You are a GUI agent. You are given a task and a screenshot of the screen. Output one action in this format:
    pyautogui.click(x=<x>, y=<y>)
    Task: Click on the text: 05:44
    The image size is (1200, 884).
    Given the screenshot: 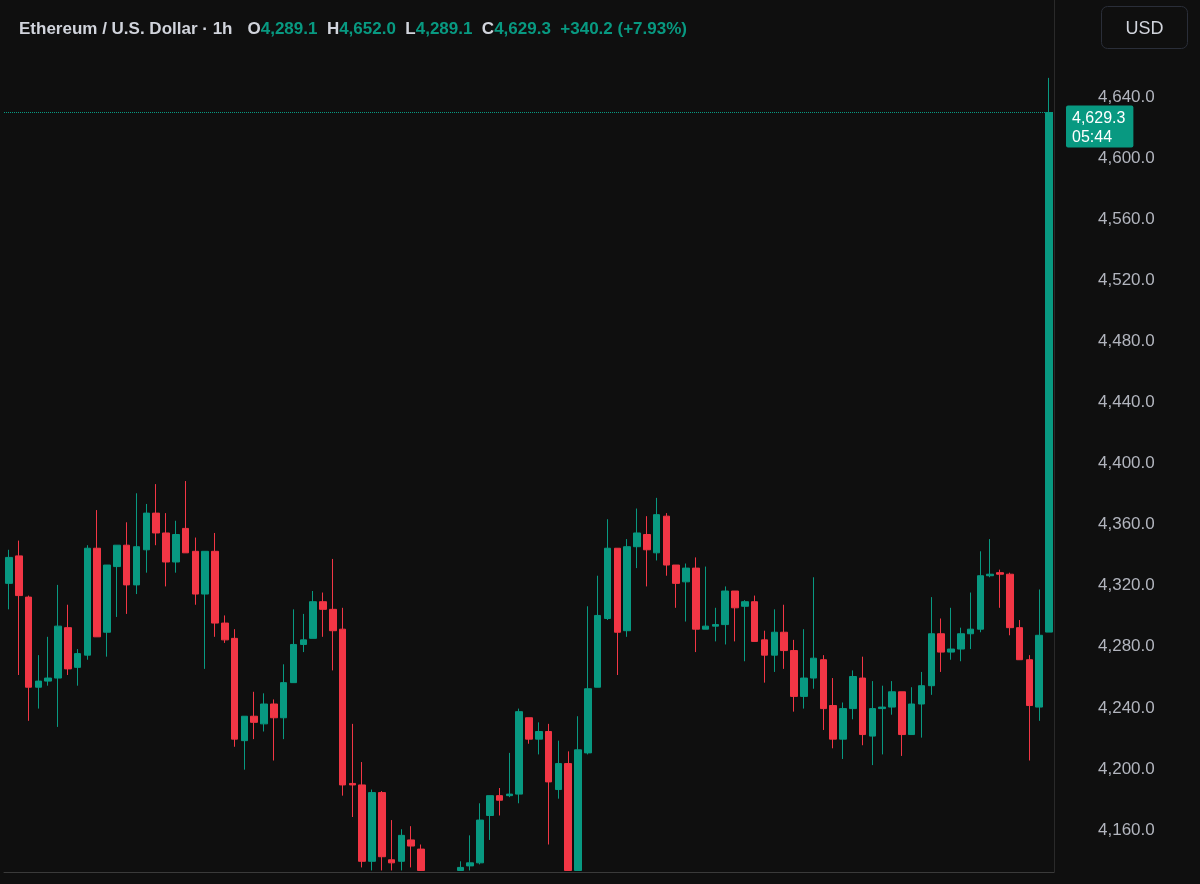 What is the action you would take?
    pyautogui.click(x=1092, y=136)
    